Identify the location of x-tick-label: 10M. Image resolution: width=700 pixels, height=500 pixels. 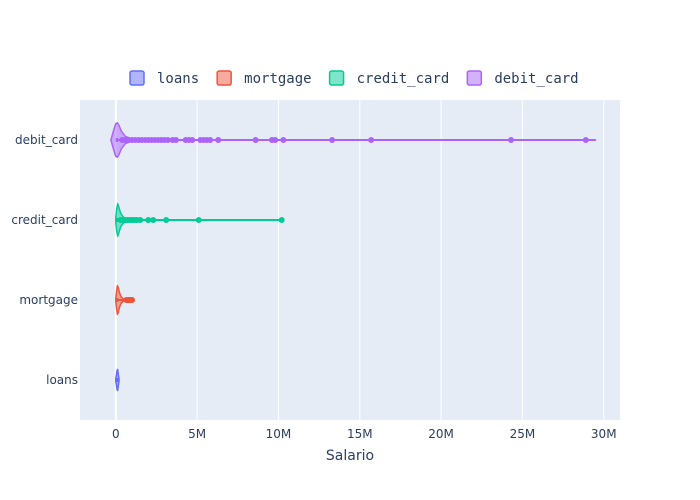
(279, 434).